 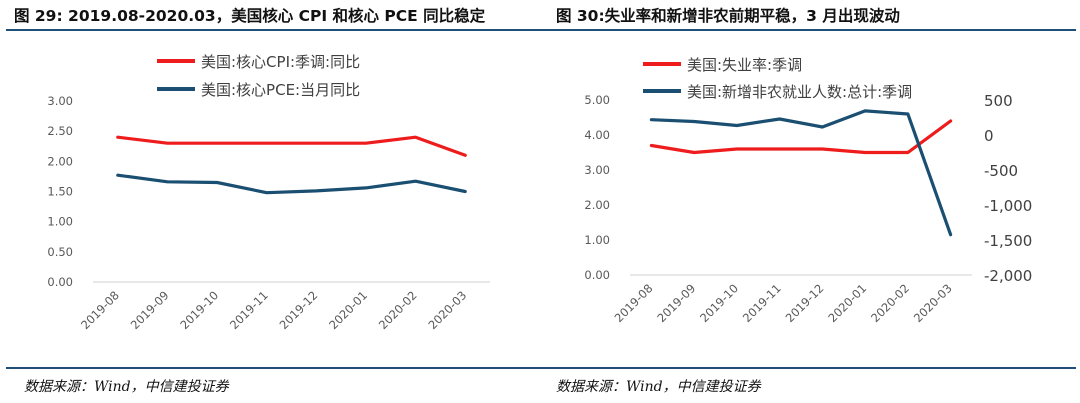 What do you see at coordinates (126, 387) in the screenshot?
I see `left-data-source: 数据来源：Wind，中信建投证券` at bounding box center [126, 387].